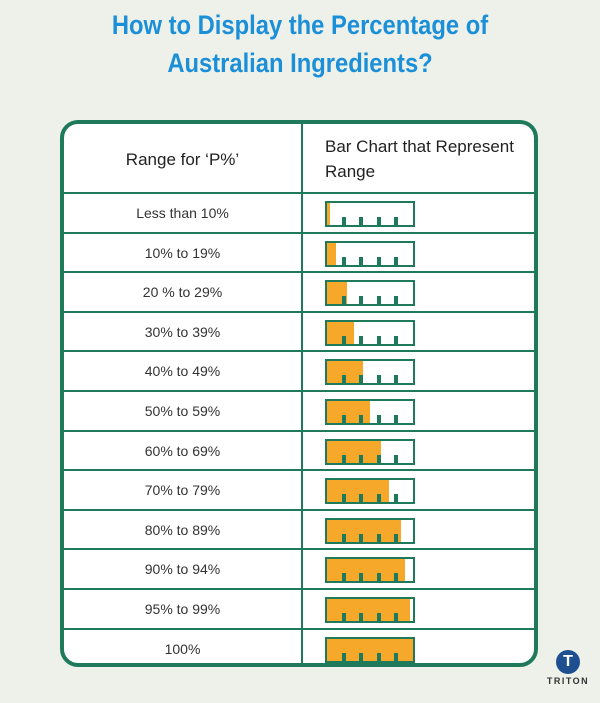 The height and width of the screenshot is (703, 600). What do you see at coordinates (299, 449) in the screenshot?
I see `table-row: 60% to 69%` at bounding box center [299, 449].